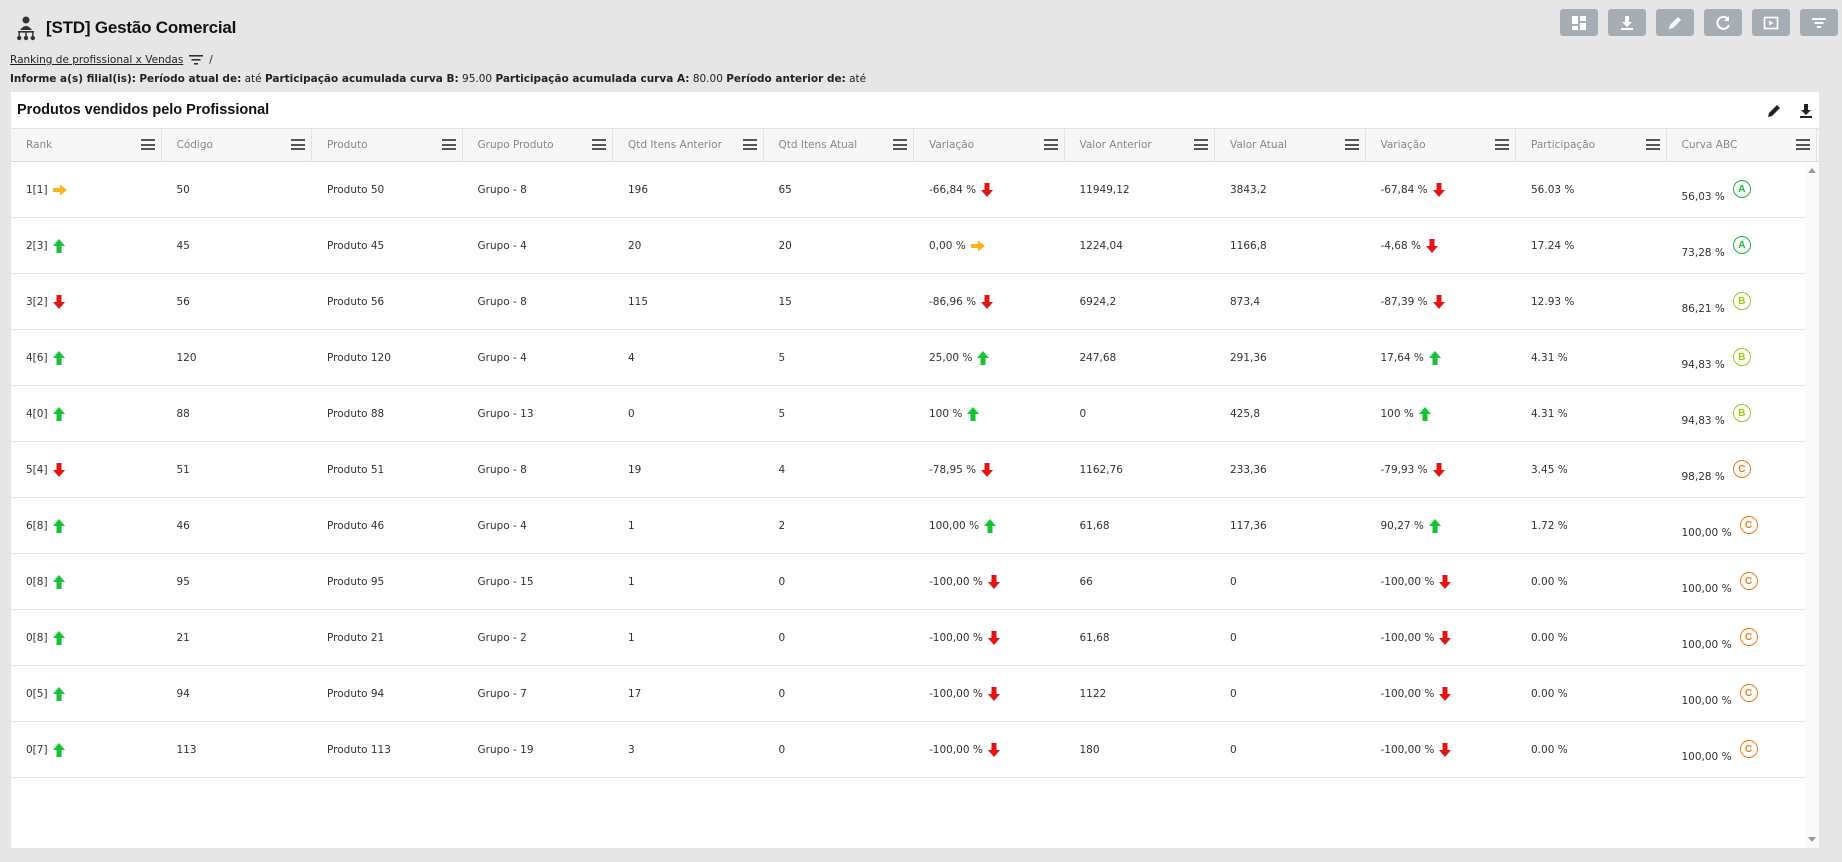 This screenshot has width=1842, height=862. Describe the element at coordinates (1441, 749) in the screenshot. I see `value-variation-cell: -100,00 %` at that location.